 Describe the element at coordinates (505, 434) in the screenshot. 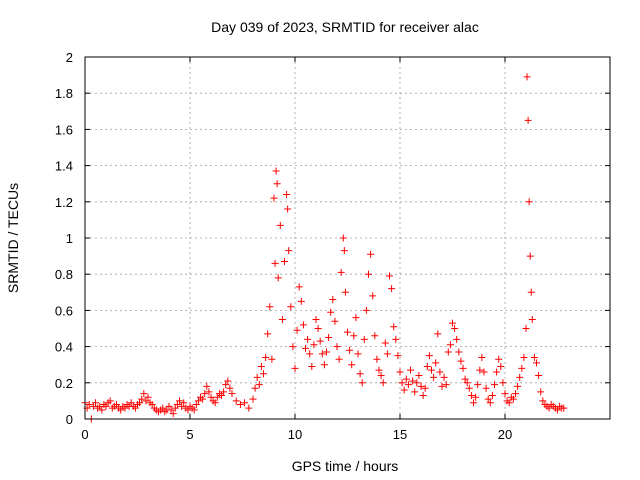

I see `x-tick-label: 20` at that location.